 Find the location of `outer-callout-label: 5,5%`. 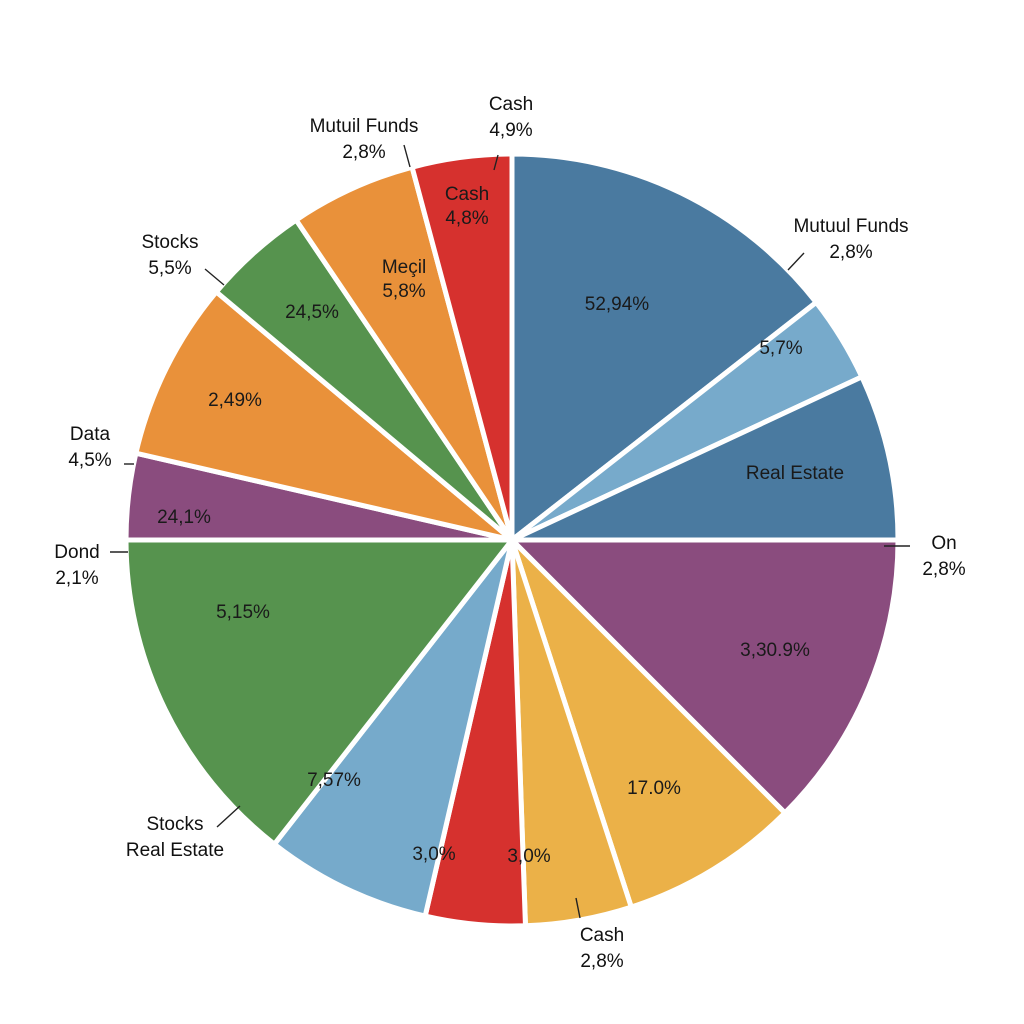

outer-callout-label: 5,5% is located at coordinates (169, 268).